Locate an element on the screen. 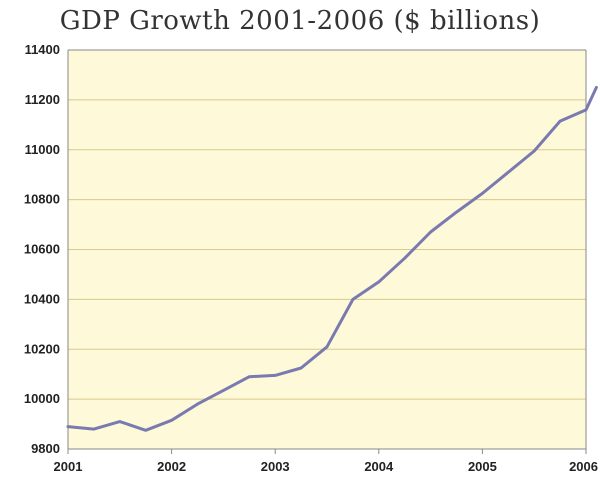 The image size is (600, 485). x-tick-label: 2003 is located at coordinates (275, 466).